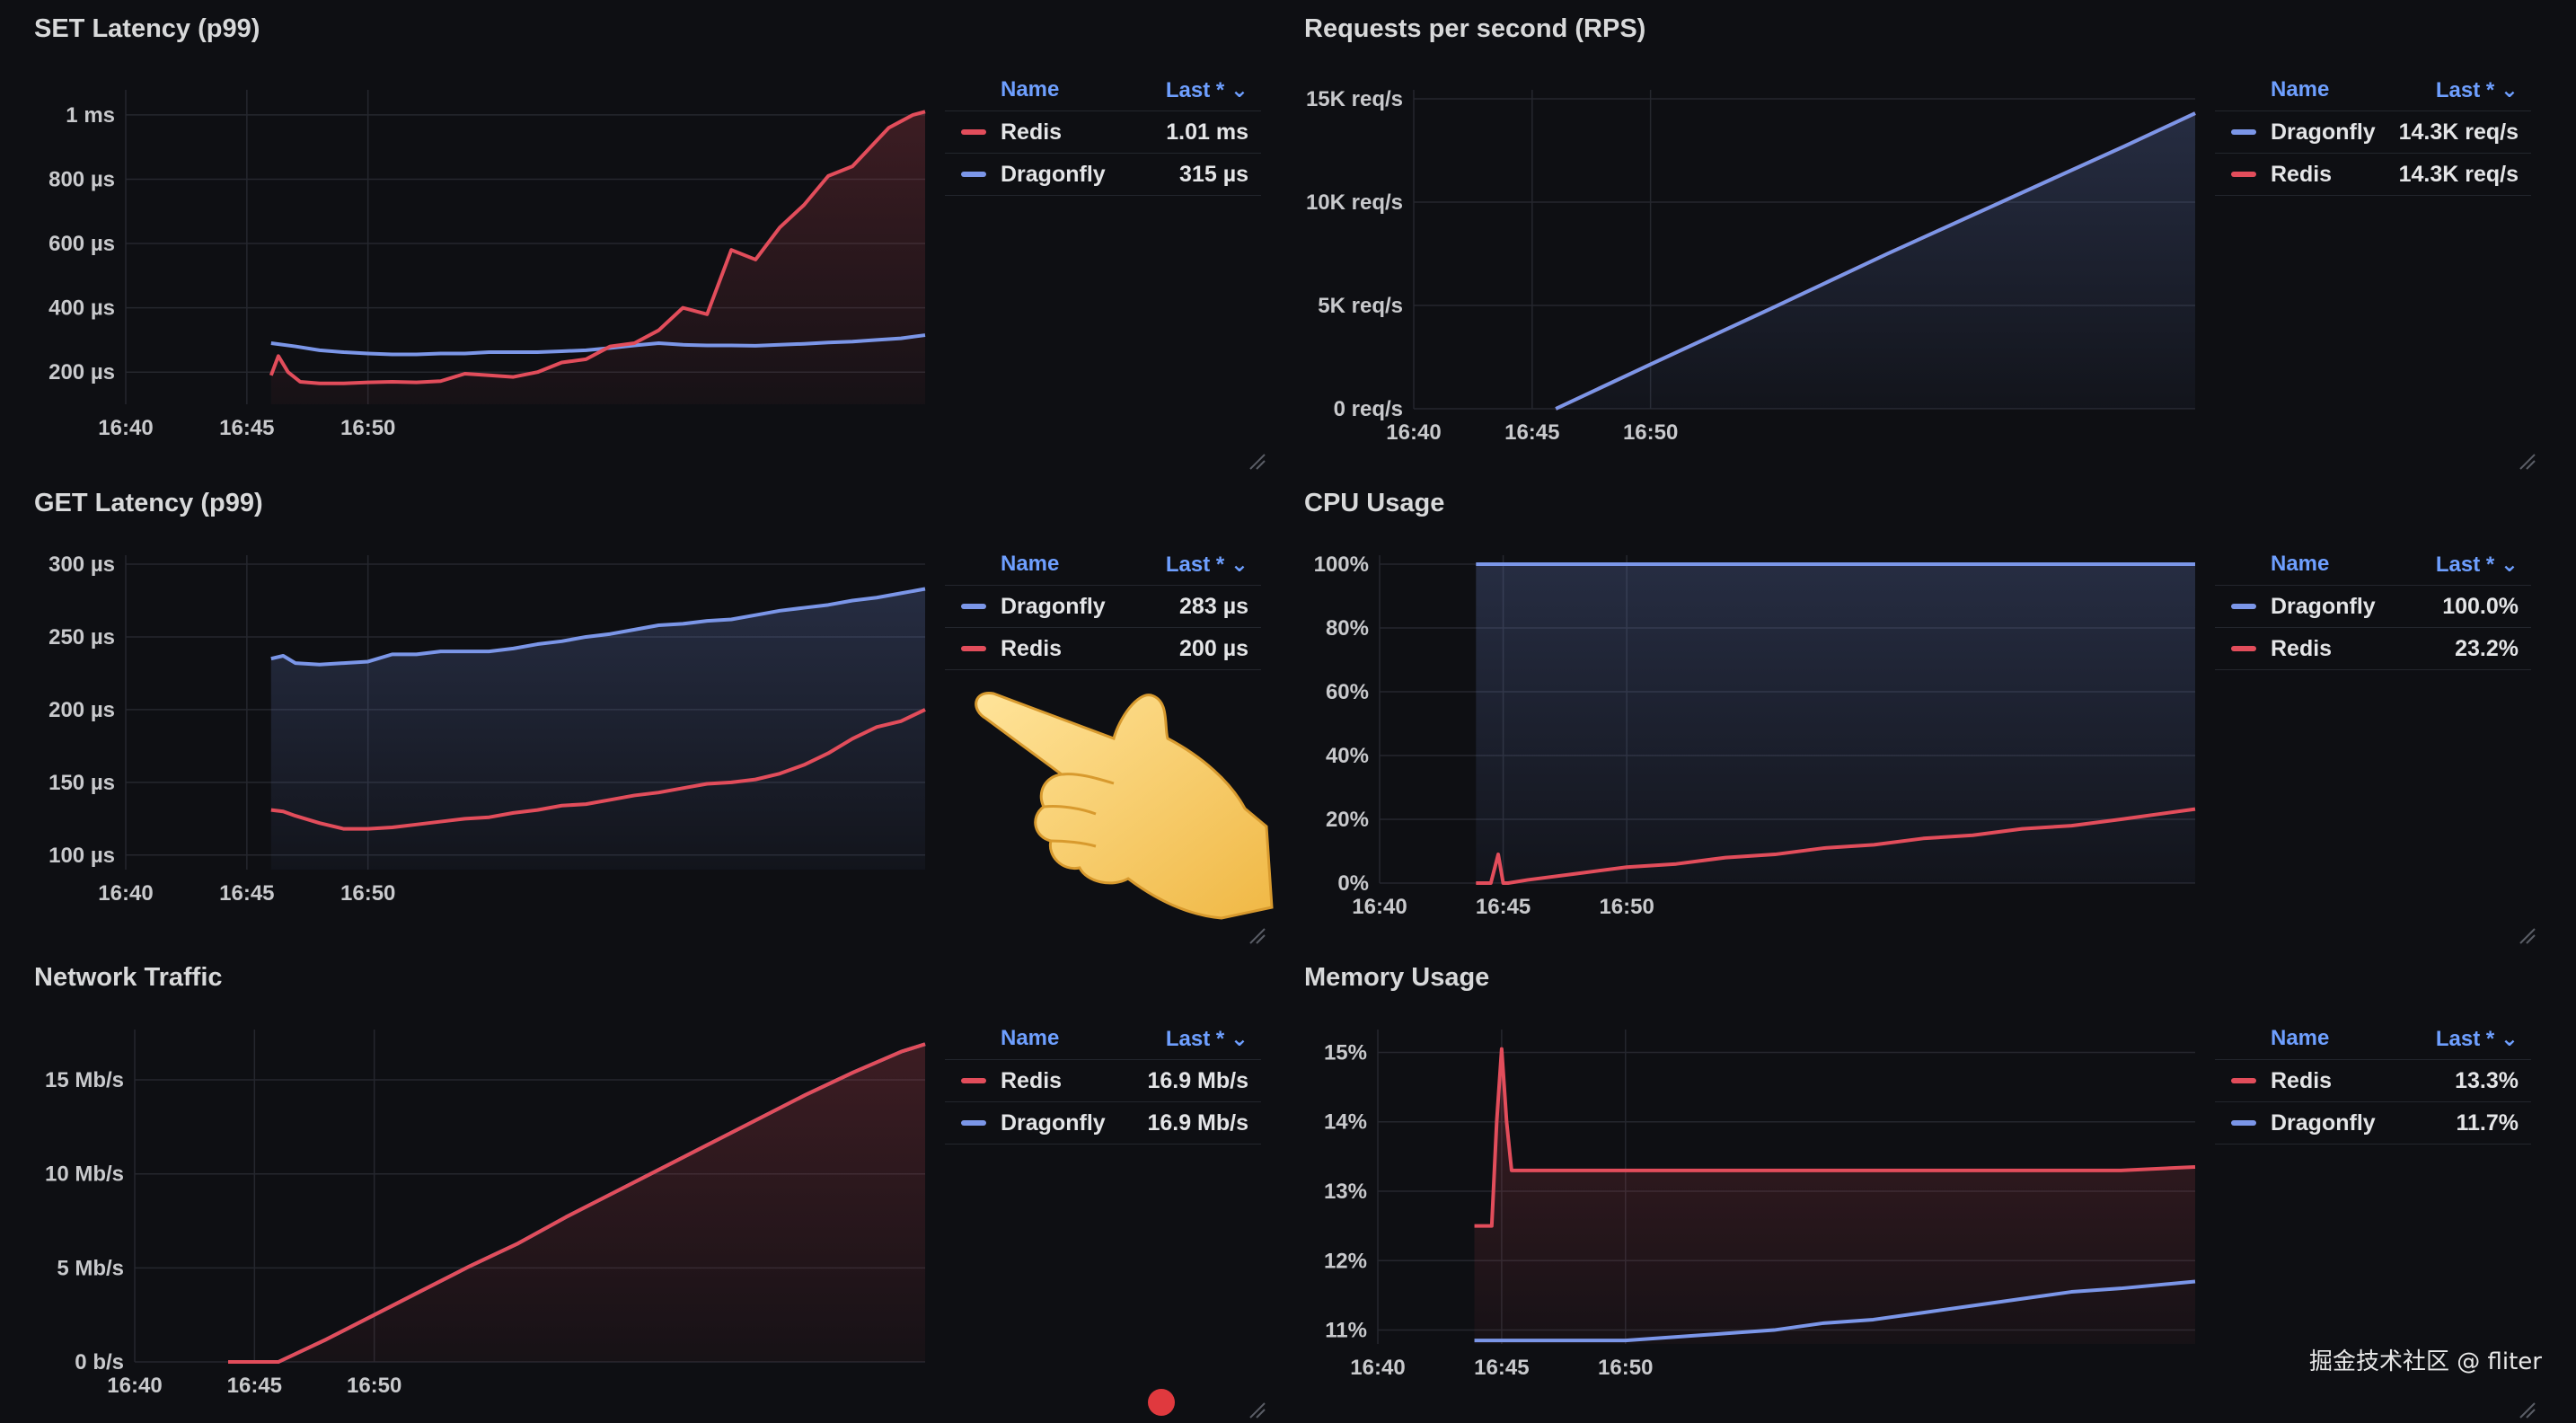  I want to click on legend-row: Dragonfly 16.9 Mb/s, so click(1103, 1123).